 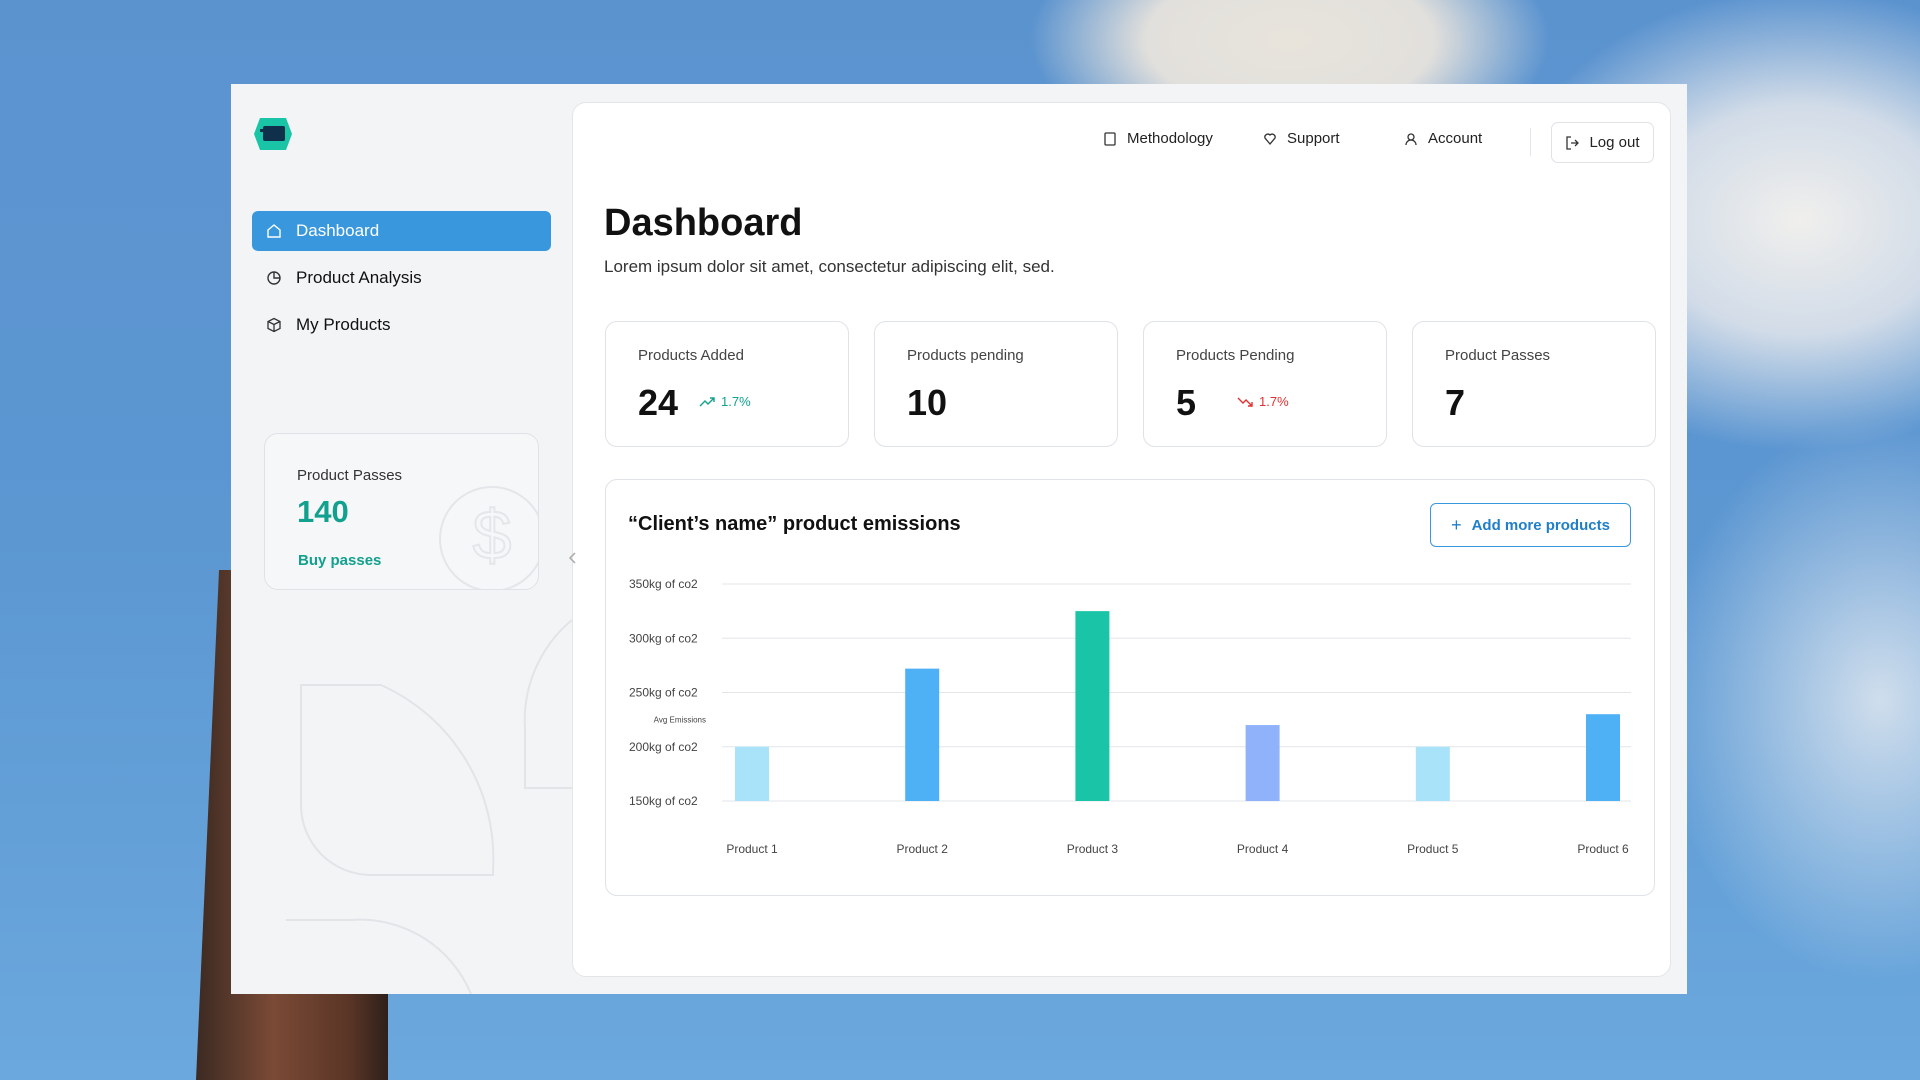 I want to click on y-tick-label: 300kg of co2, so click(x=663, y=638).